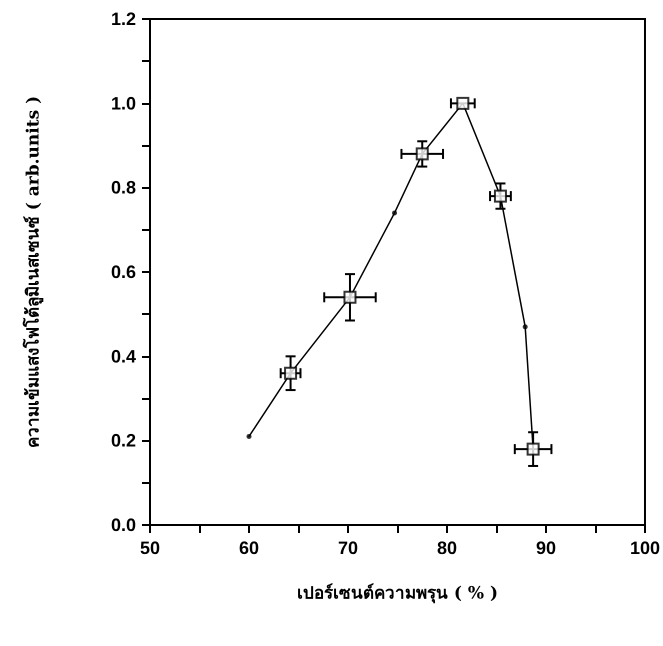  What do you see at coordinates (123, 440) in the screenshot?
I see `y-tick-label: 0.2` at bounding box center [123, 440].